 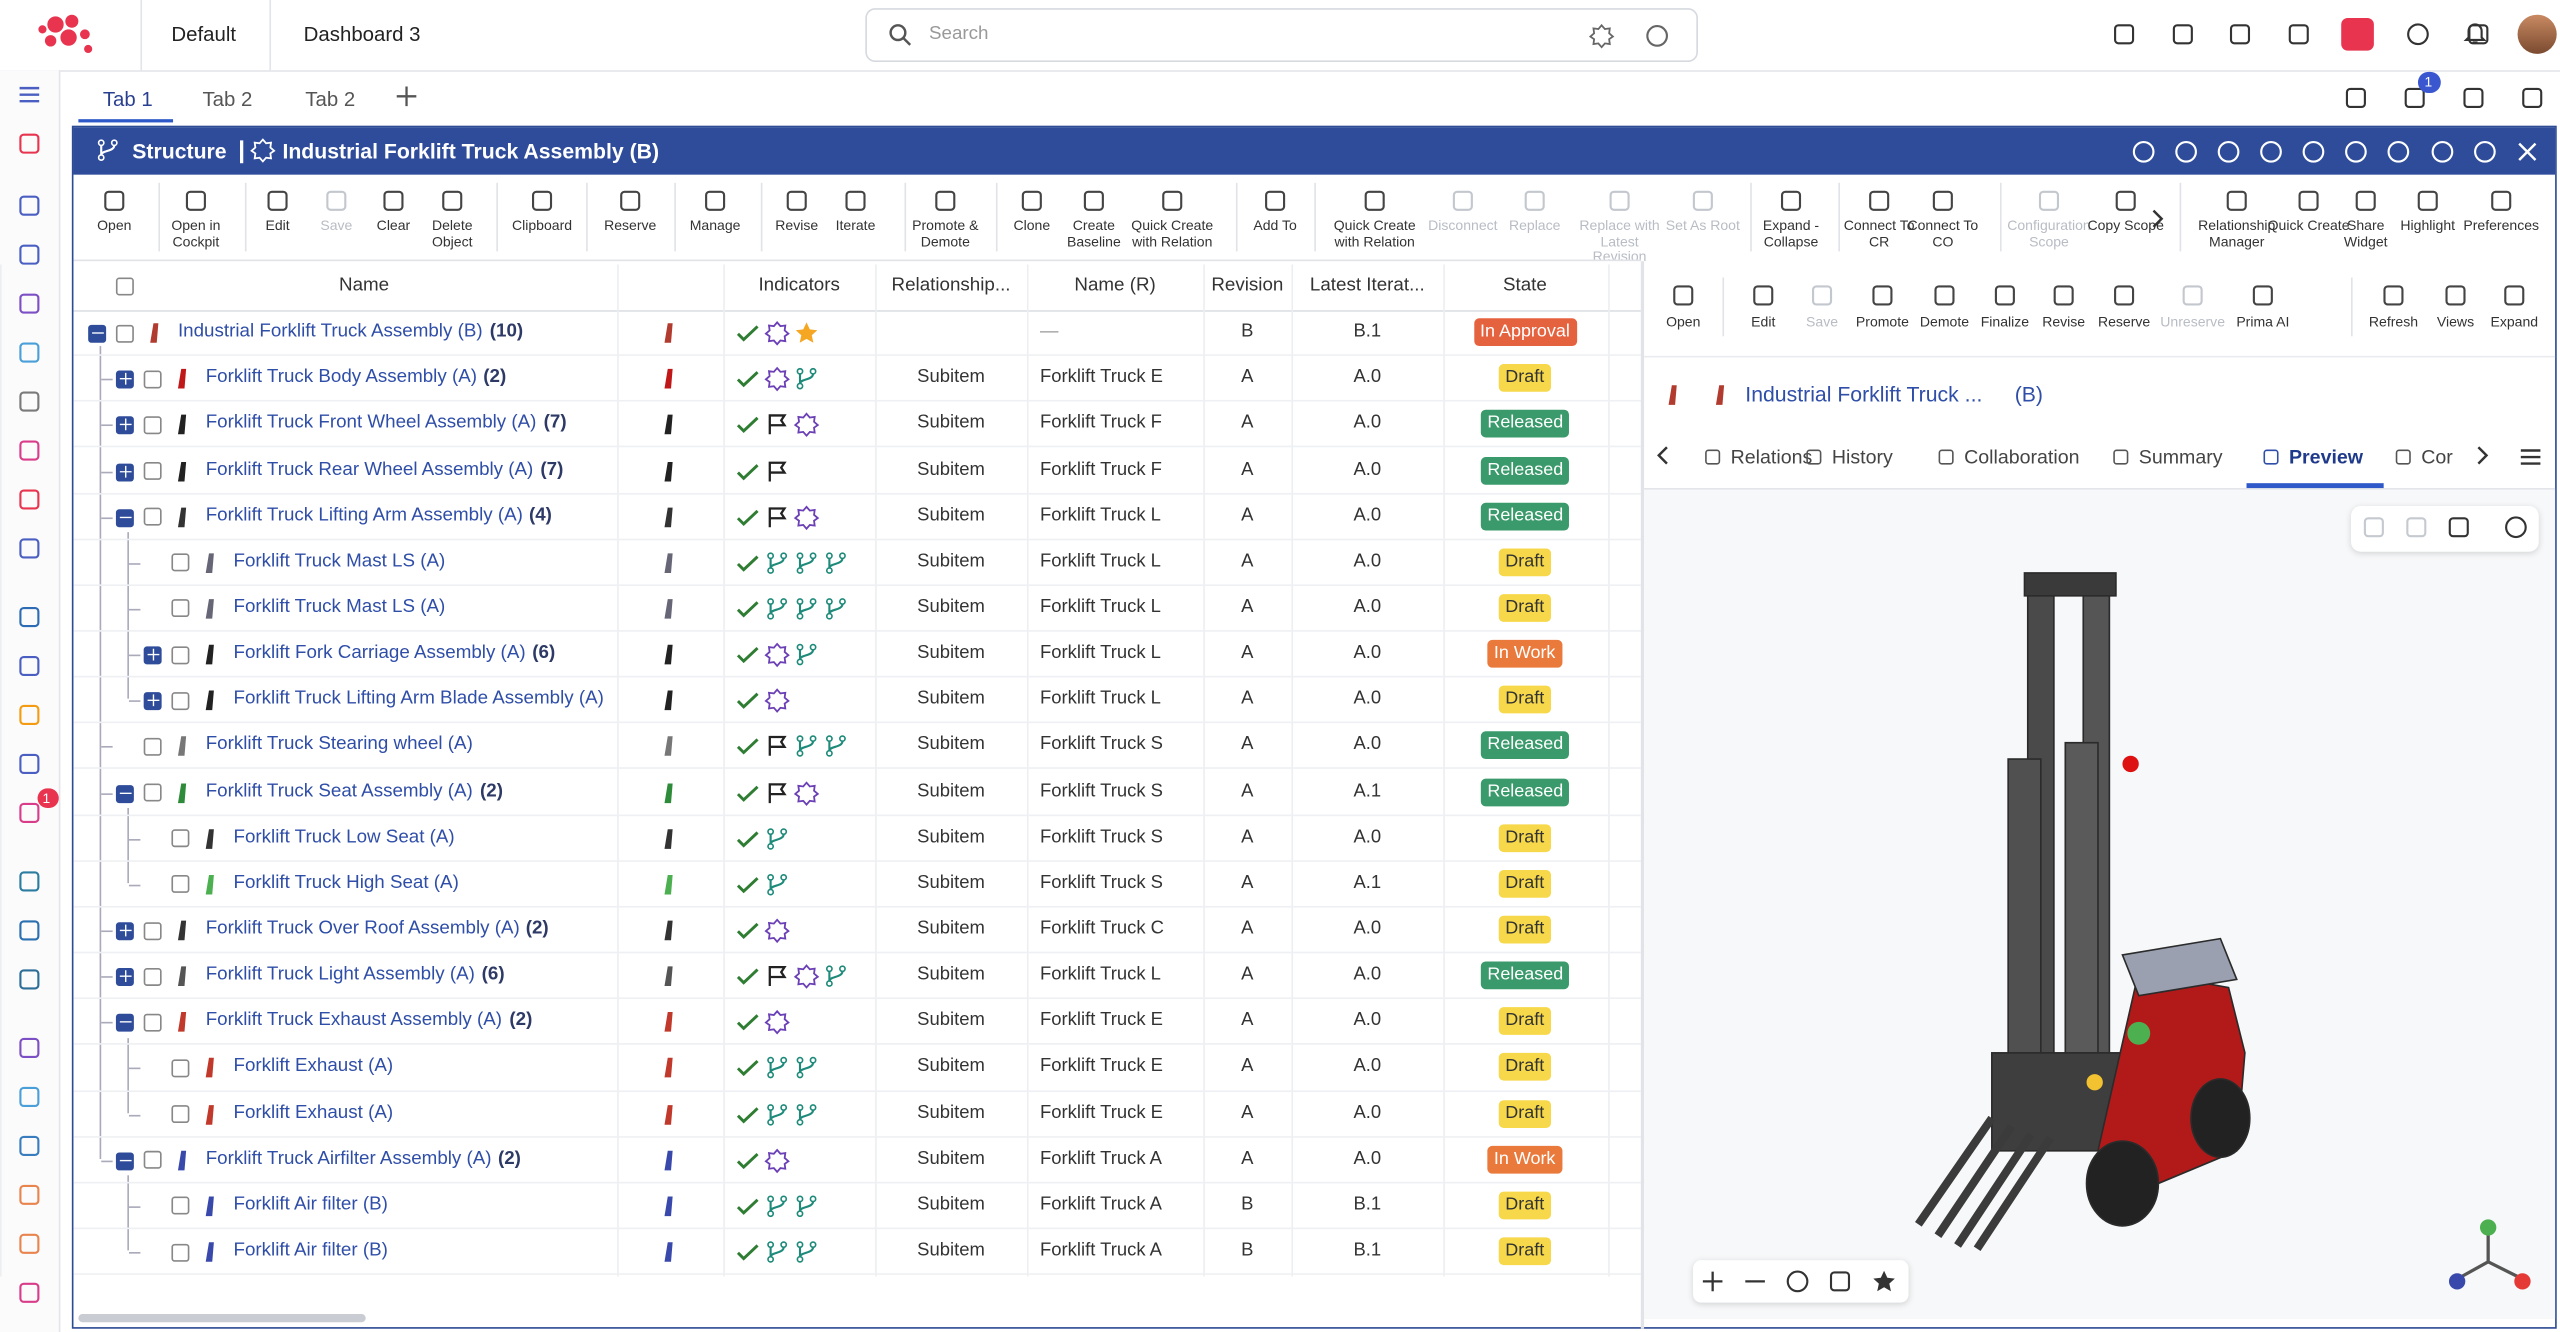 What do you see at coordinates (340, 974) in the screenshot?
I see `item-name: Forklift Truck Light Assembly (A)` at bounding box center [340, 974].